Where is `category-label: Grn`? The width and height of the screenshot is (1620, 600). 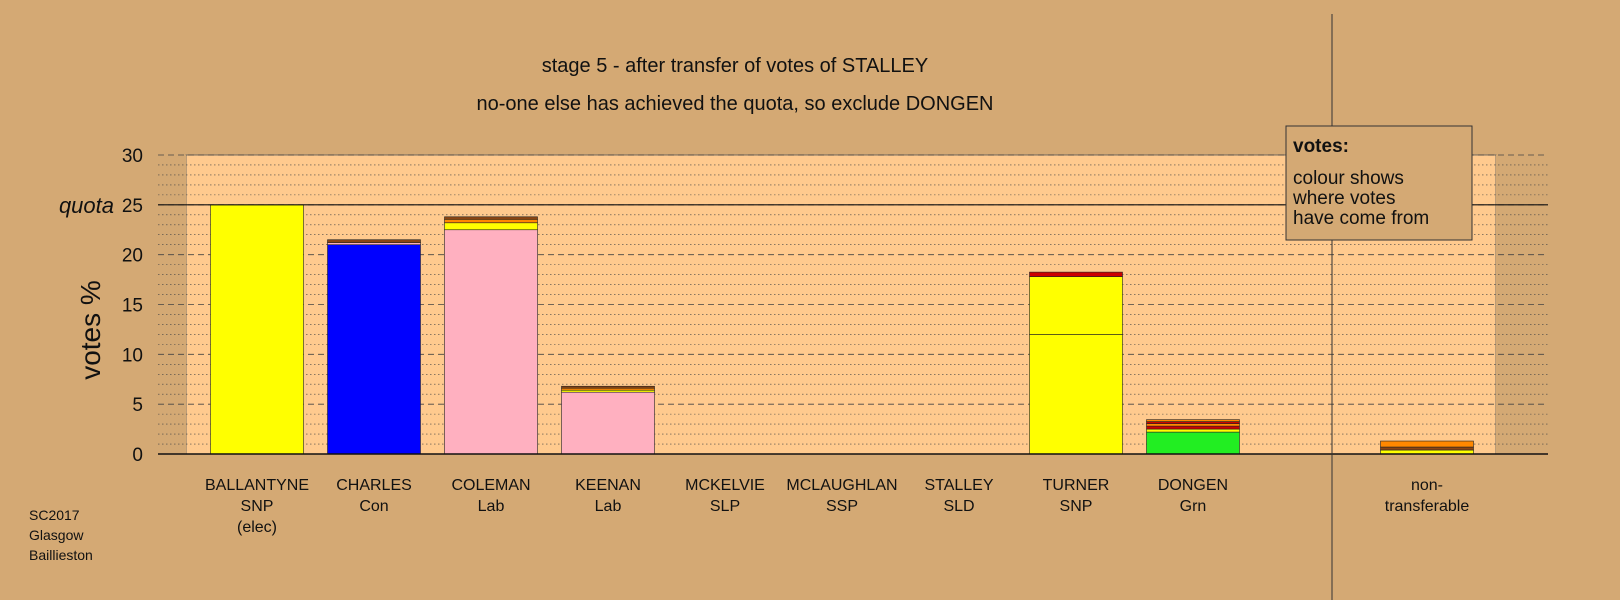 category-label: Grn is located at coordinates (1193, 506).